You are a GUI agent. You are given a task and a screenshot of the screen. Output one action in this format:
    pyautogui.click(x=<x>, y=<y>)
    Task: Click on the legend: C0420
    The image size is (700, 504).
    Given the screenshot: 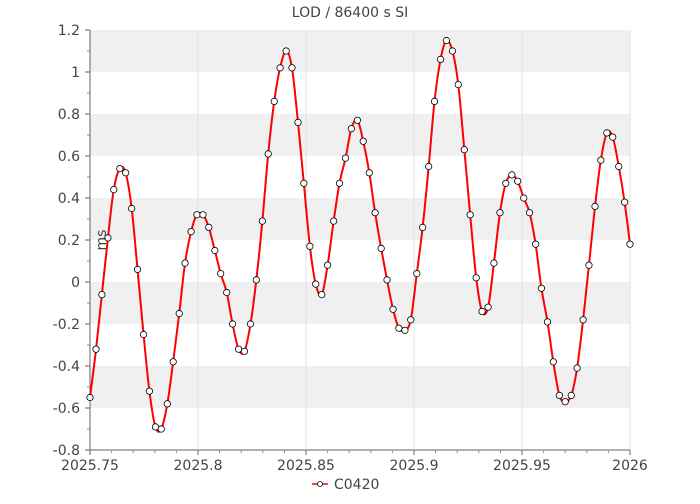 What is the action you would take?
    pyautogui.click(x=345, y=485)
    